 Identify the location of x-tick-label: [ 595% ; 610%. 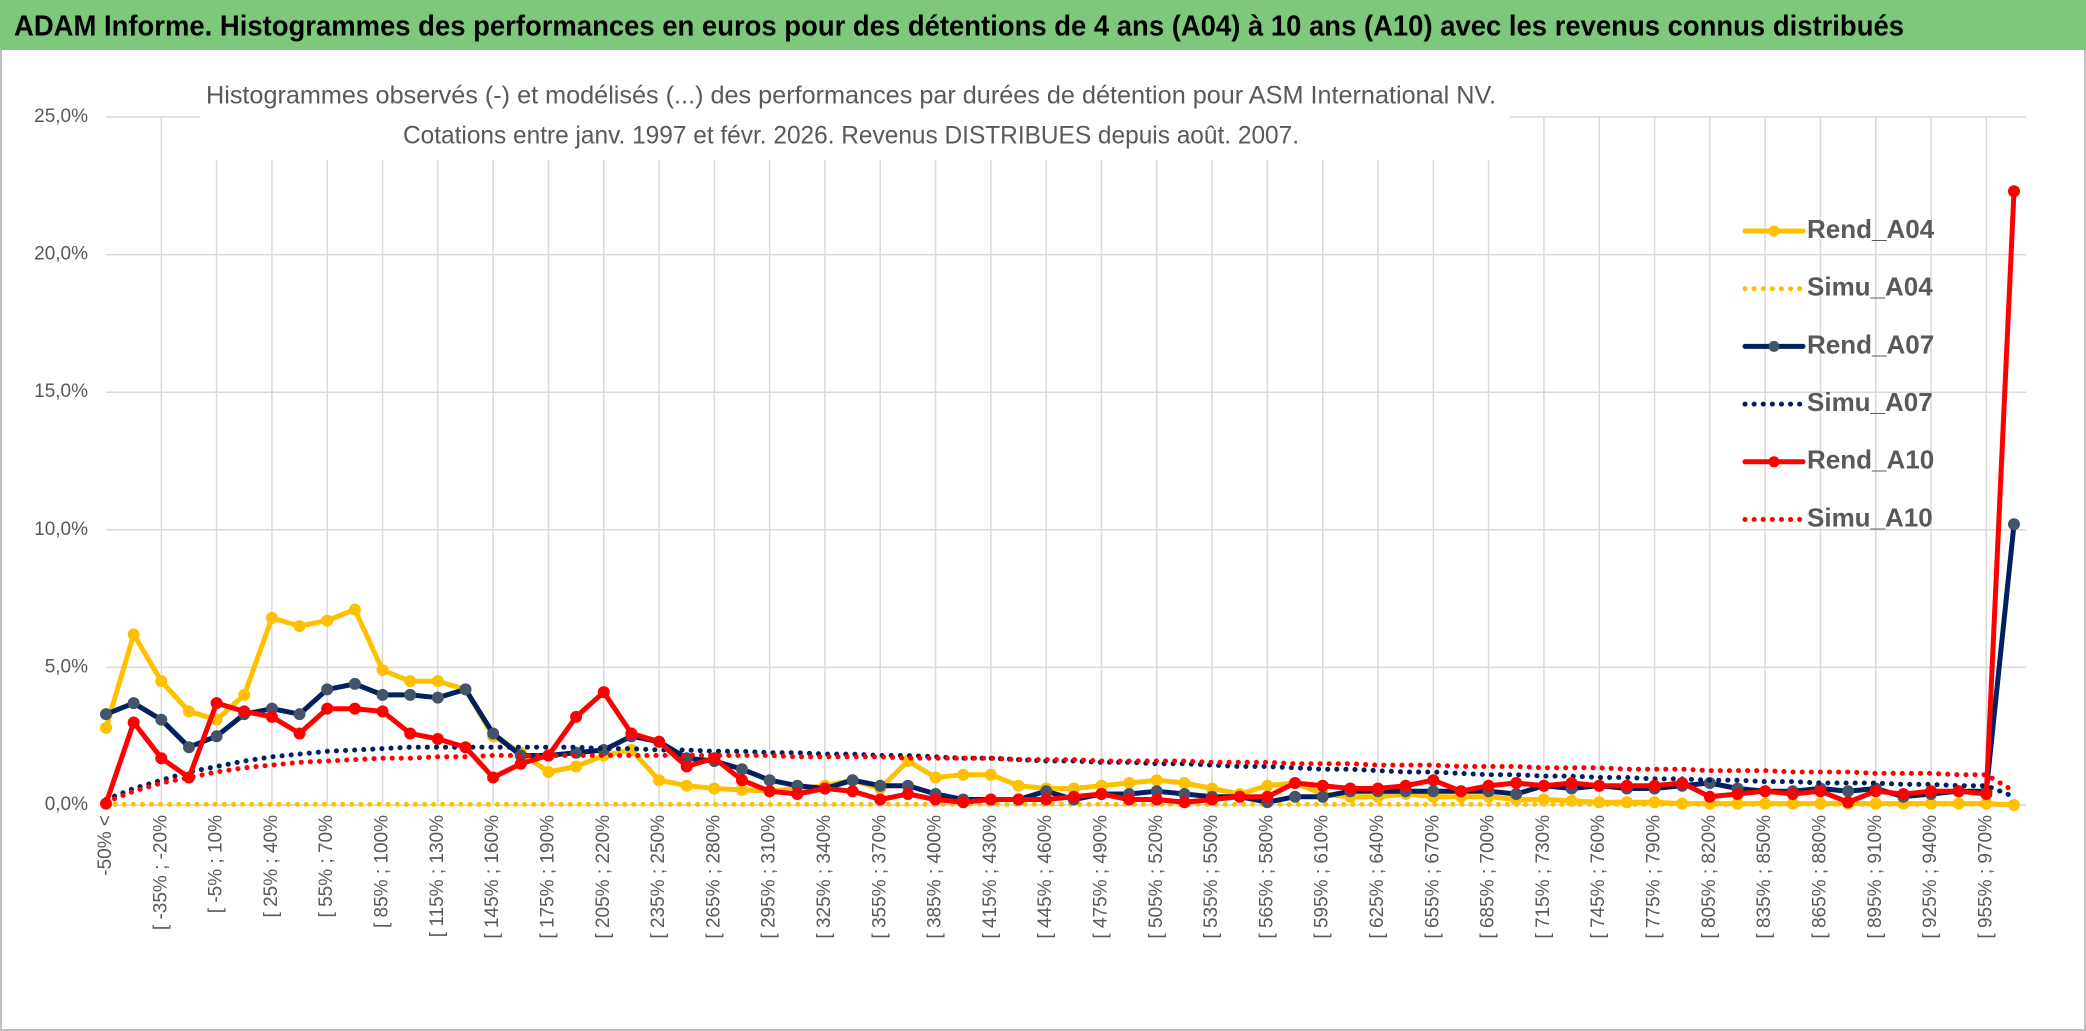
(1322, 877).